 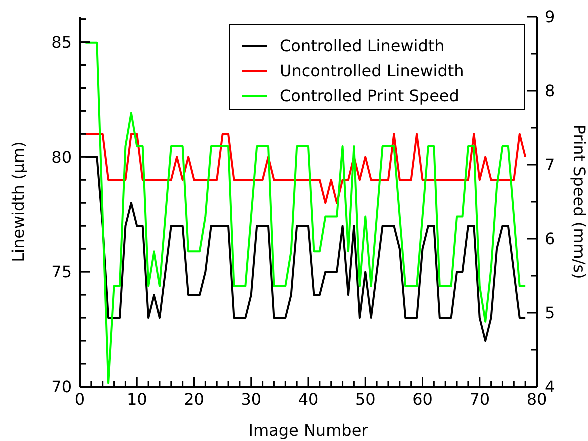 What do you see at coordinates (550, 91) in the screenshot?
I see `y2-tick-label: 8` at bounding box center [550, 91].